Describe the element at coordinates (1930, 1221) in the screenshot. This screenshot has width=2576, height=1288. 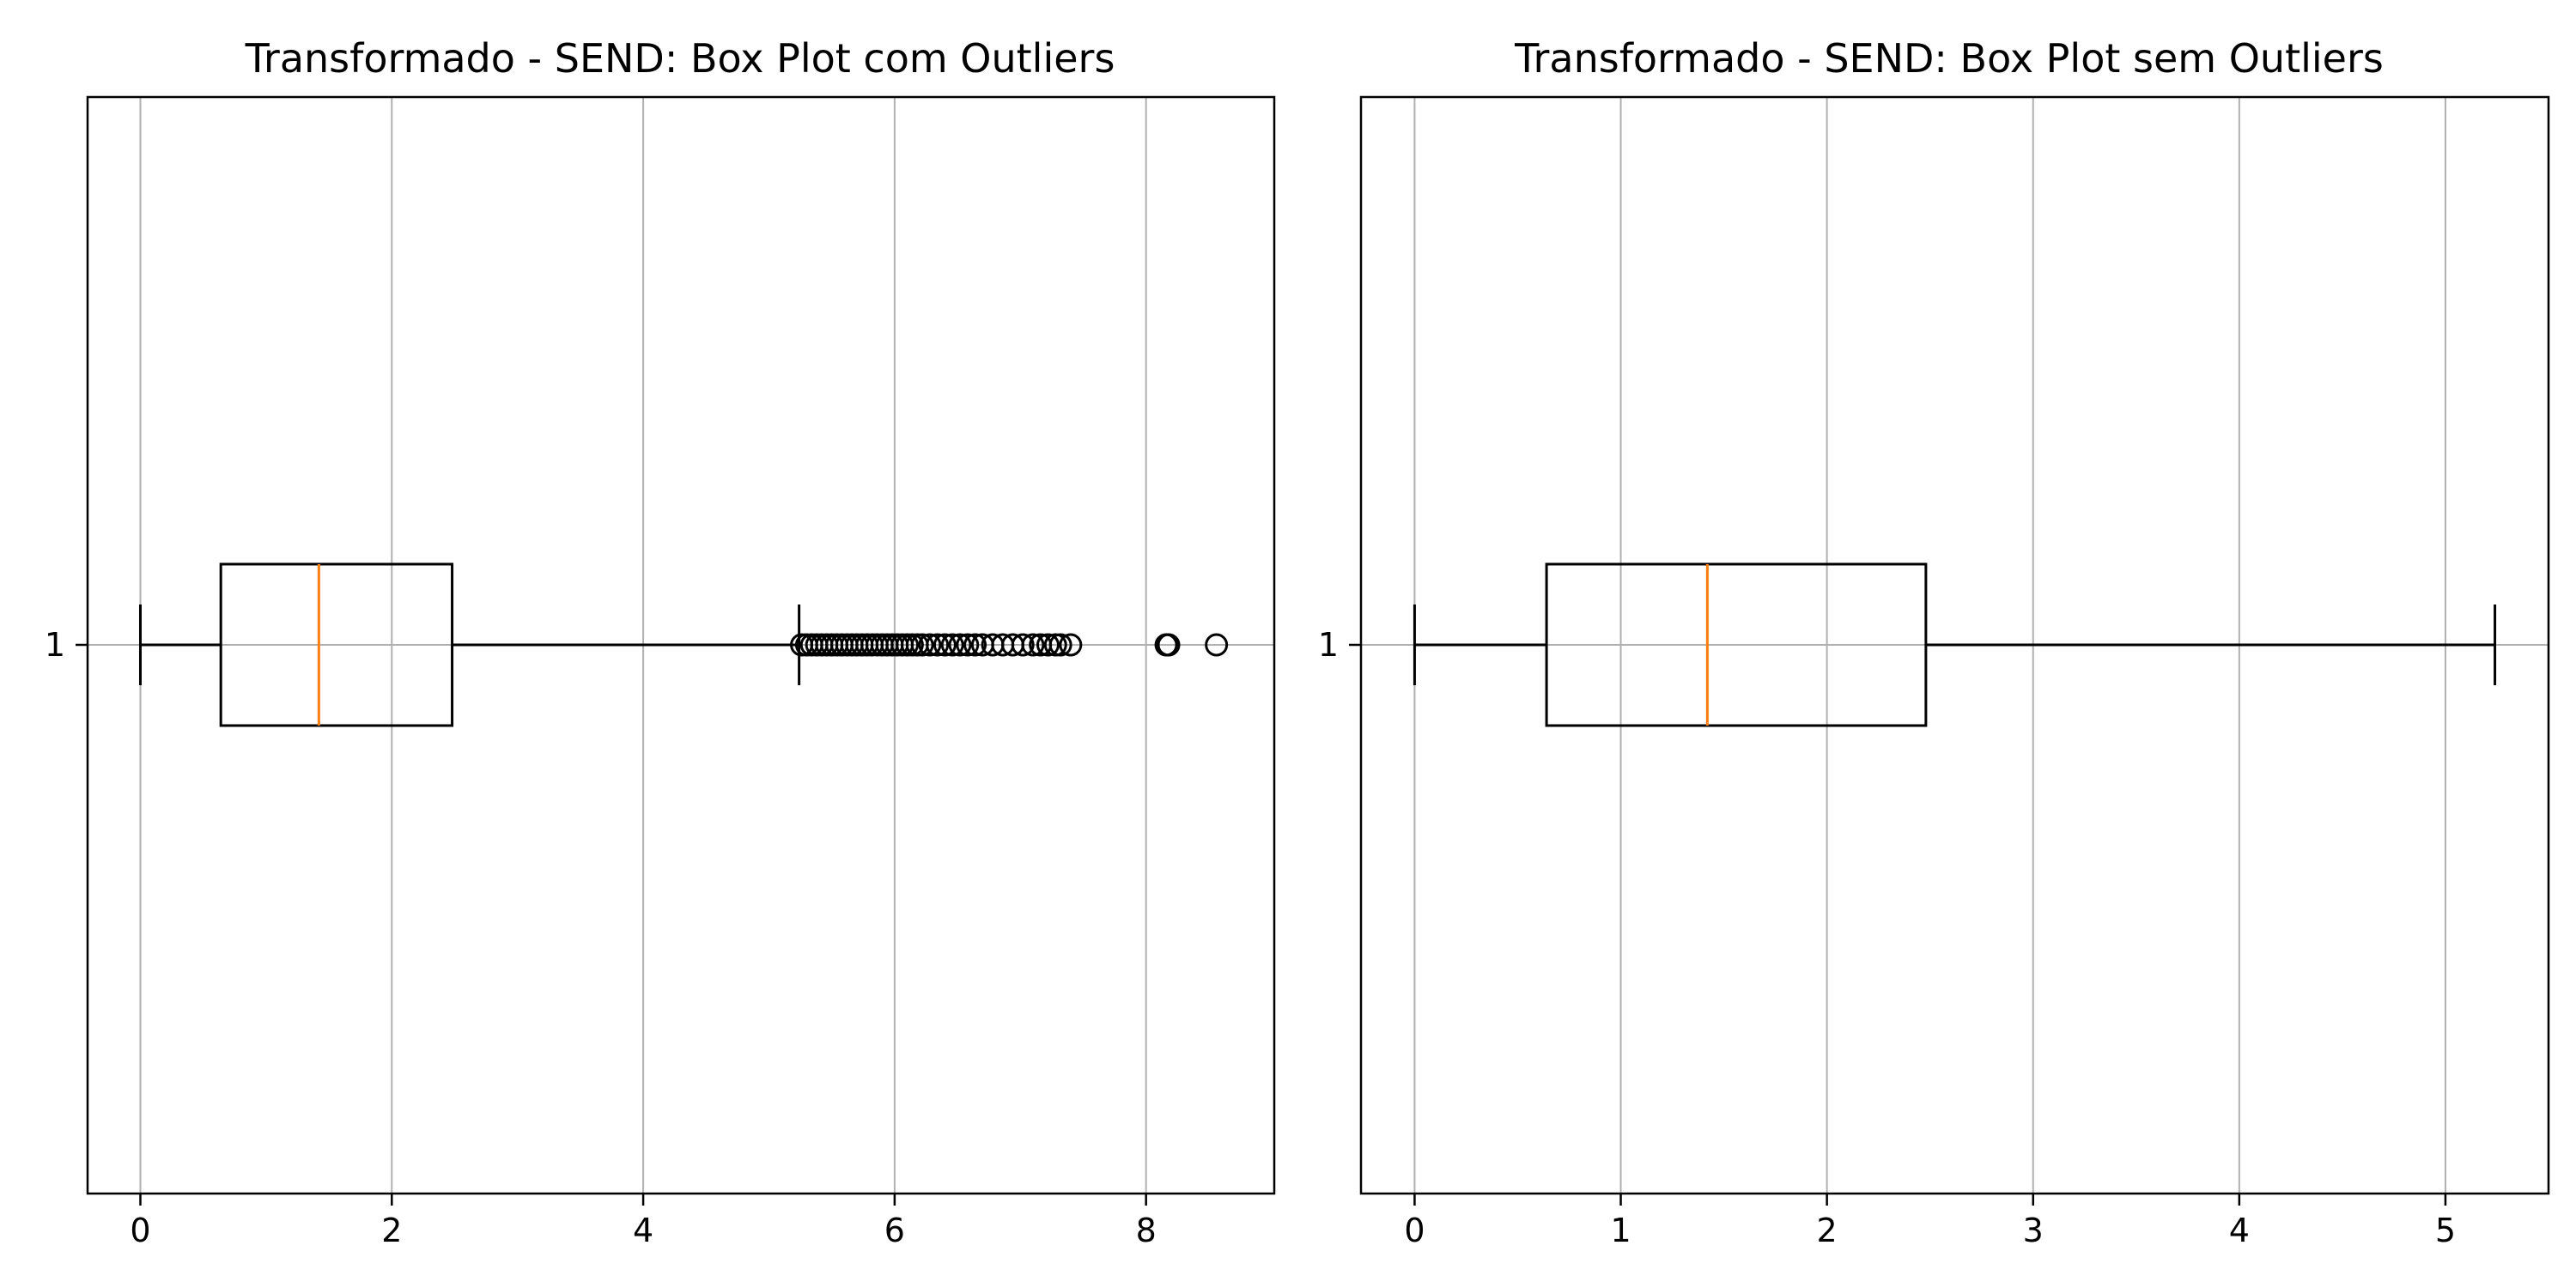
I see `x-axis: 0 1 2 3 4 5` at that location.